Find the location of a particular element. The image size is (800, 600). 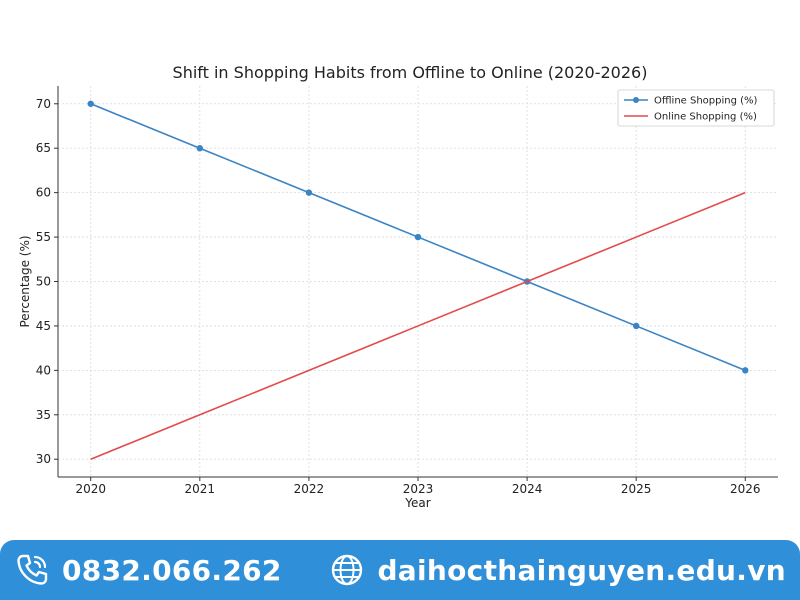

y-tick-label: 55 is located at coordinates (43, 237).